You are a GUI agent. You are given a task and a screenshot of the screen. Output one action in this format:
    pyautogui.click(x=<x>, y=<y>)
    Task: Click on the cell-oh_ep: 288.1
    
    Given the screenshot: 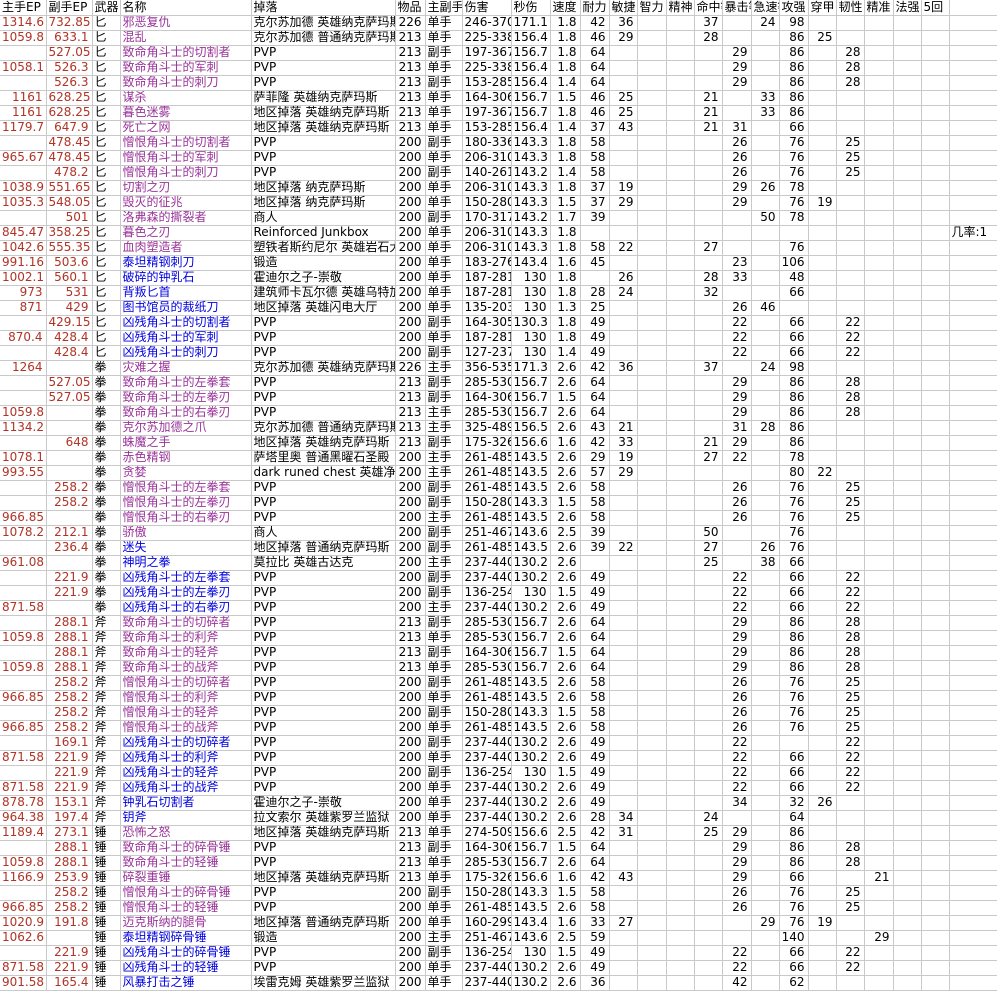 What is the action you would take?
    pyautogui.click(x=69, y=668)
    